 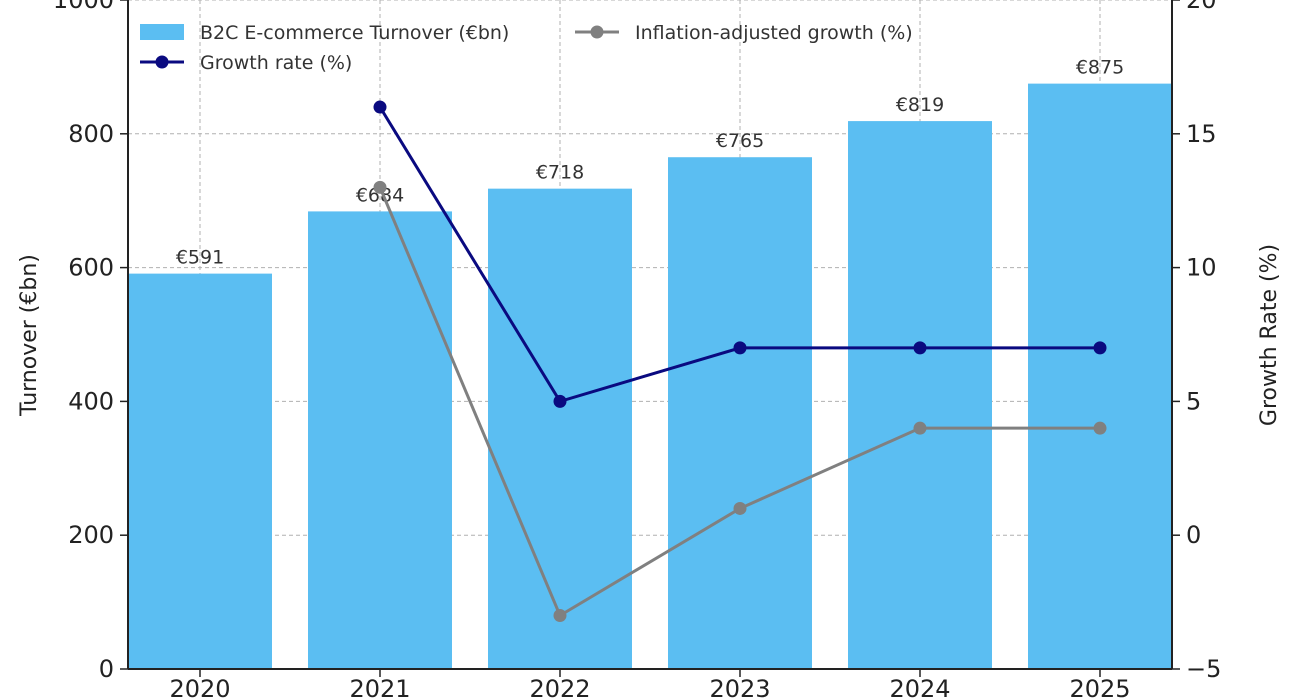 I want to click on x-tick-label: 2025, so click(x=1099, y=687).